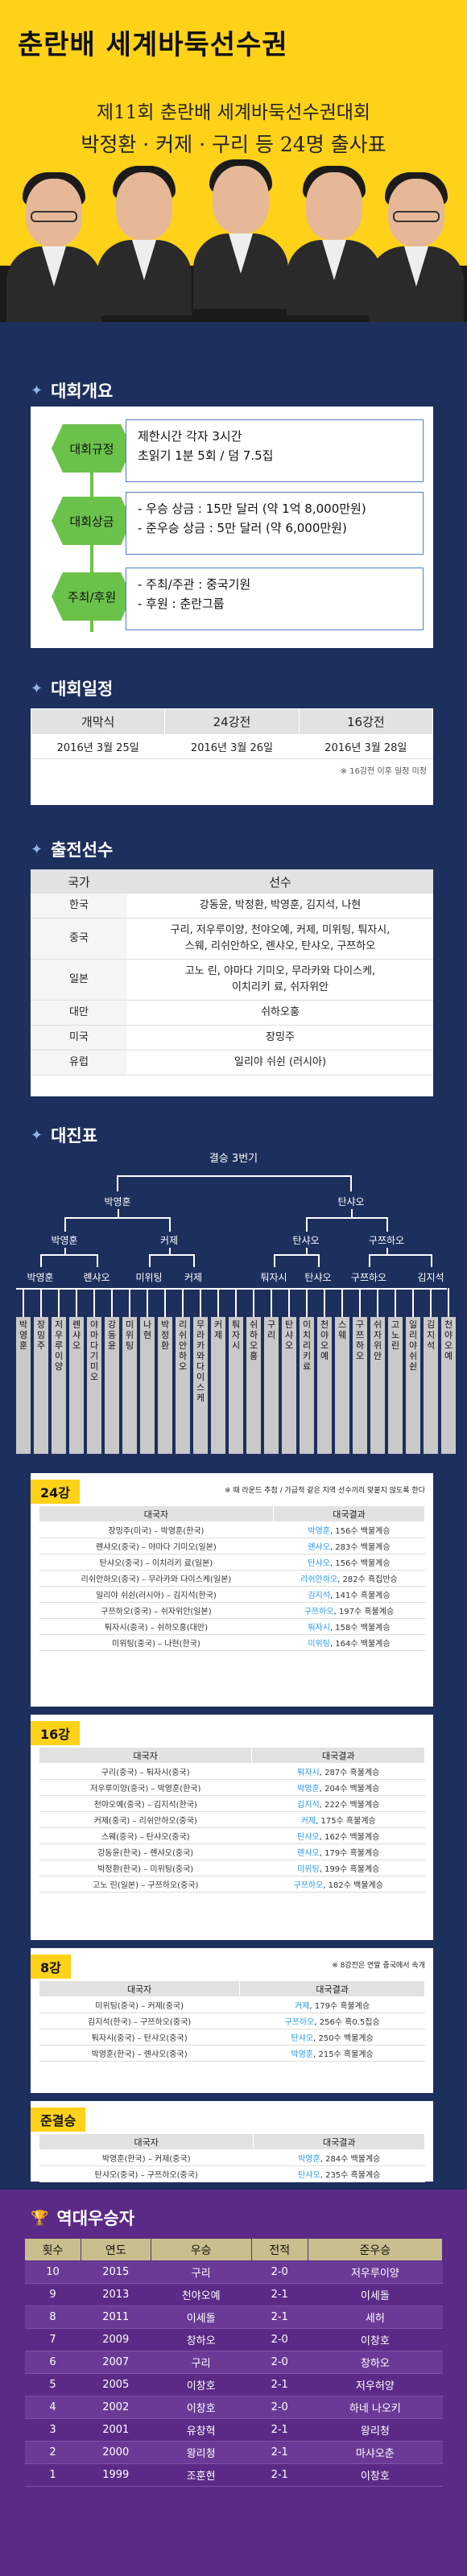 This screenshot has width=467, height=2576. Describe the element at coordinates (349, 1853) in the screenshot. I see `result-detail: , 179수 흑불계승` at that location.